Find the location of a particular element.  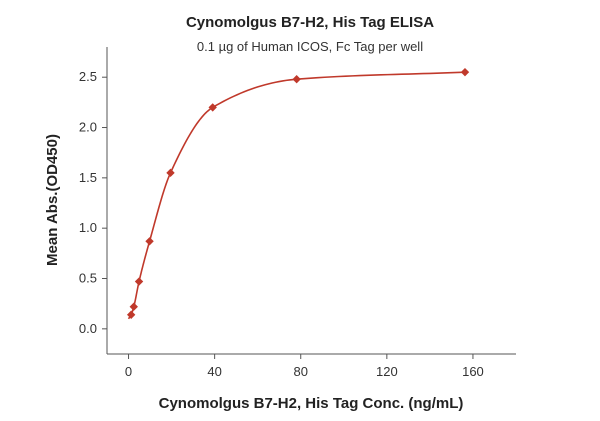

y-tick-label: 1.5 is located at coordinates (88, 177).